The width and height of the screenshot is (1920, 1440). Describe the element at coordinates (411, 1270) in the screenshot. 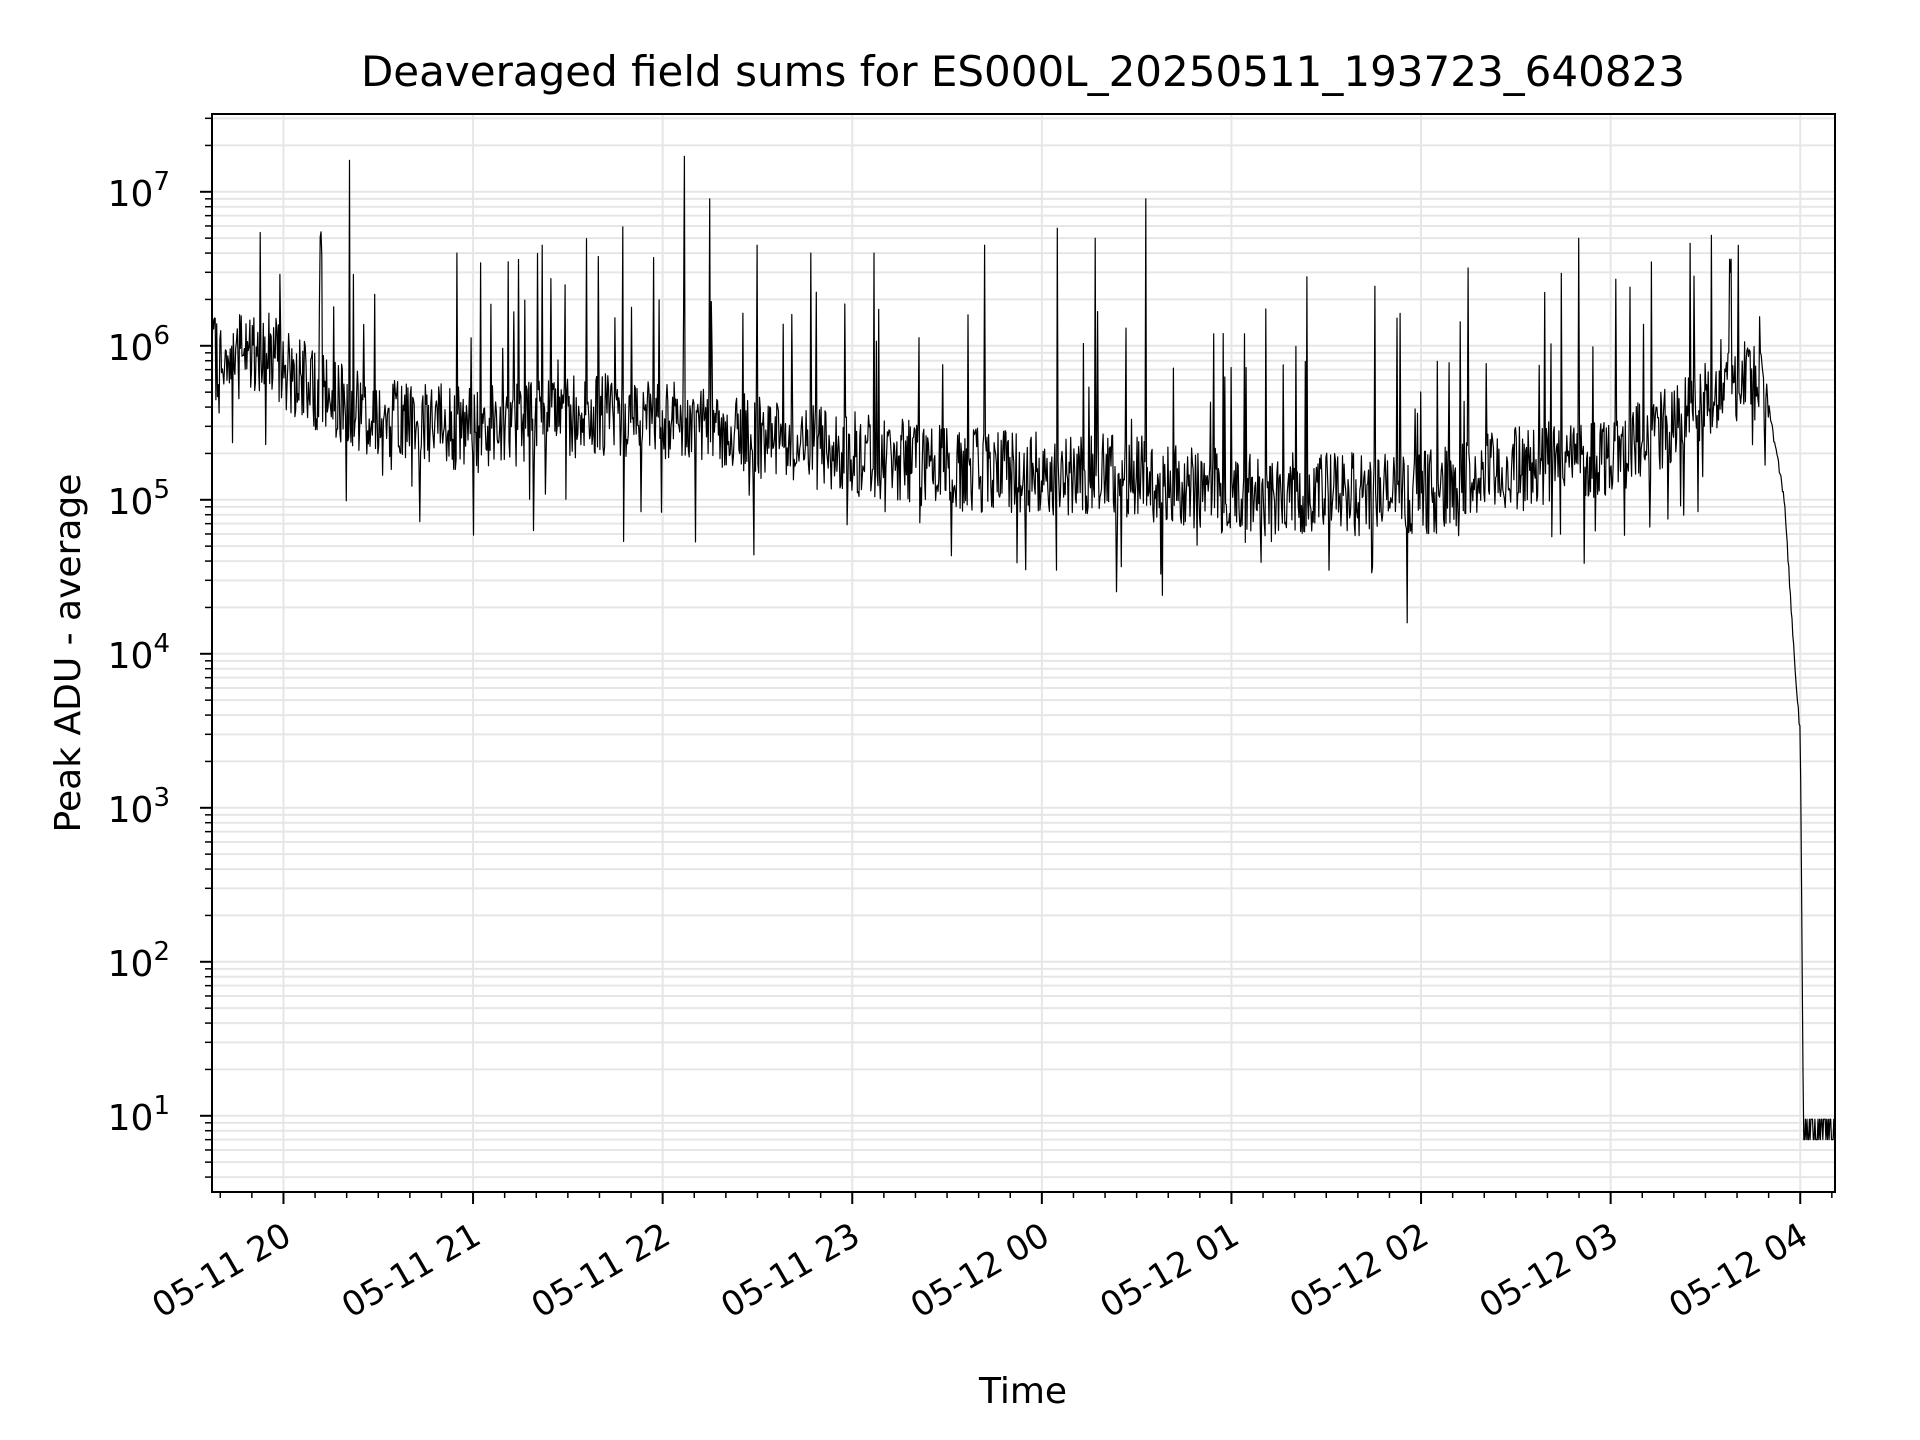

I see `x-tick-label: 05-11 21` at that location.